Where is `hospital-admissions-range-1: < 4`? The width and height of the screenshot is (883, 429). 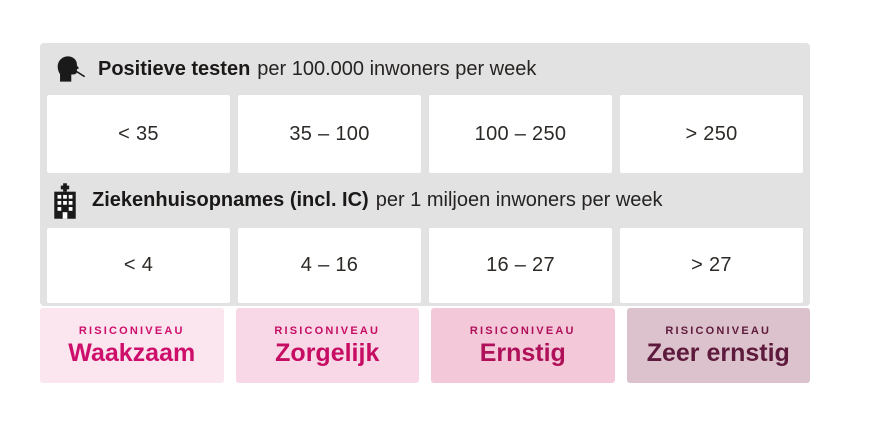 hospital-admissions-range-1: < 4 is located at coordinates (138, 265).